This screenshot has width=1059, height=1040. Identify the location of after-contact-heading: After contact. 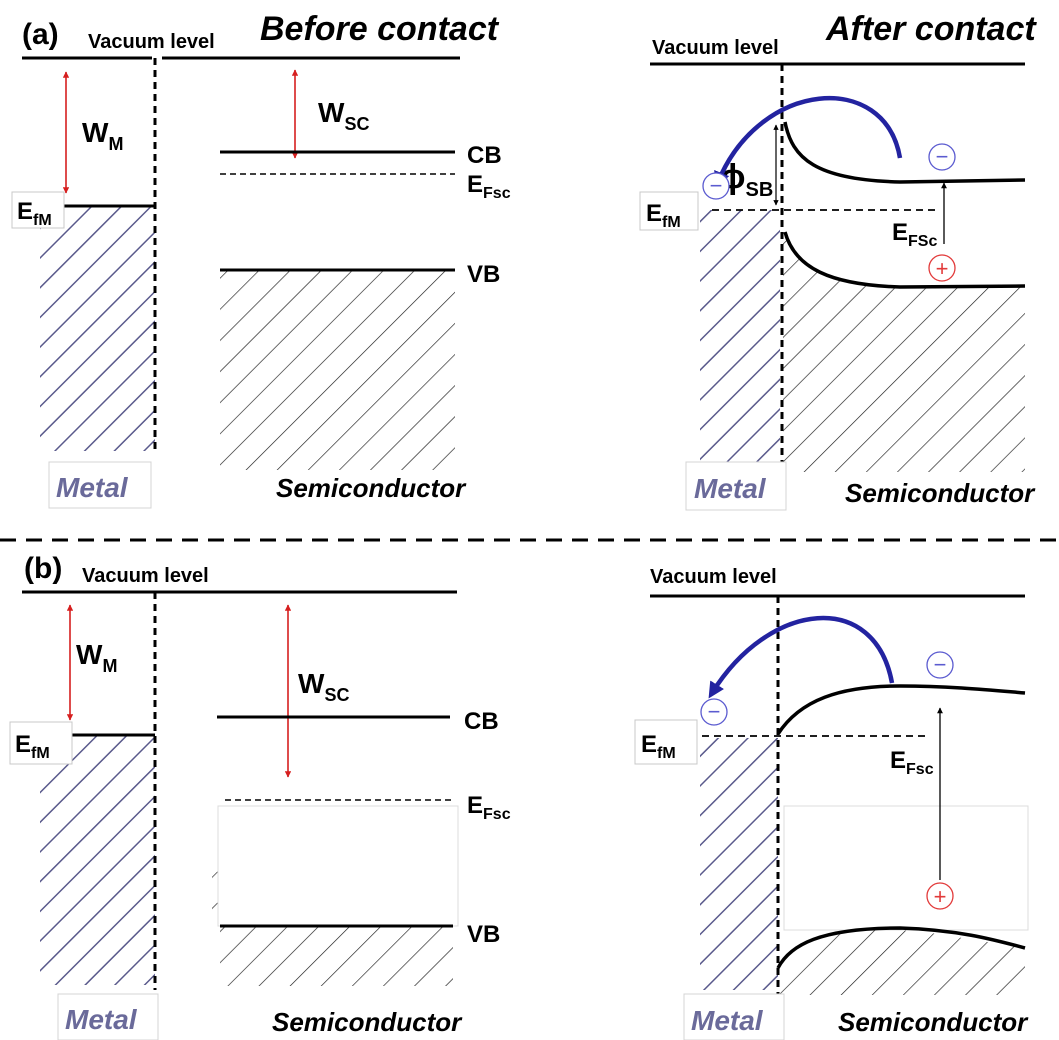
(931, 29).